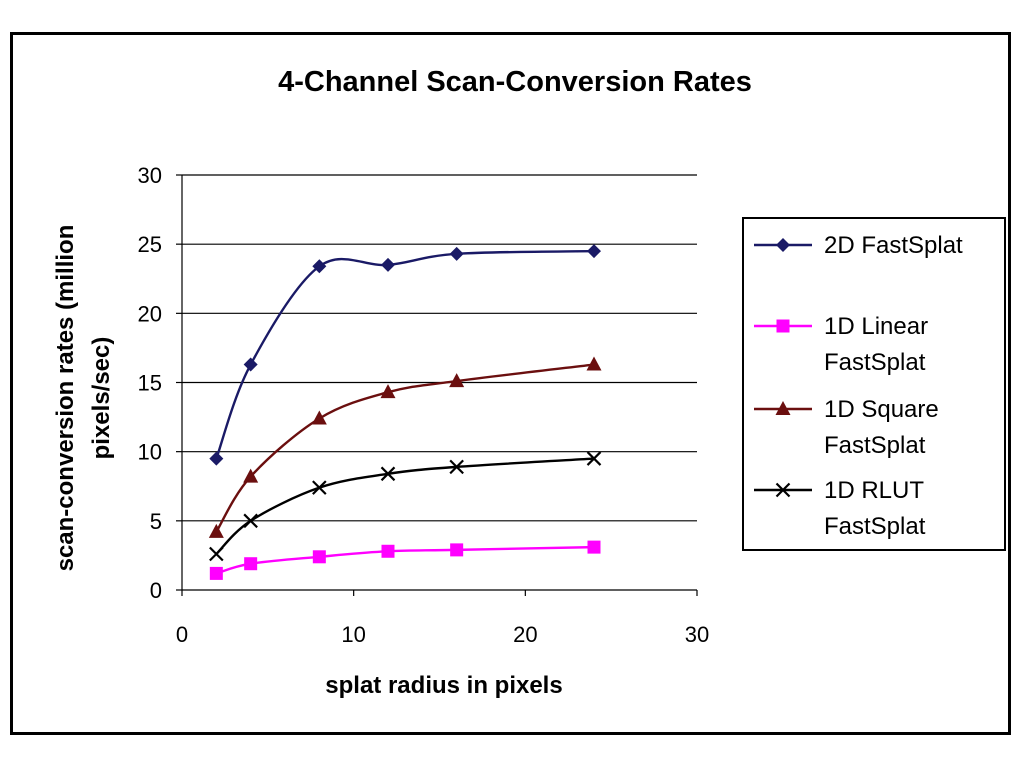 The image size is (1024, 768). Describe the element at coordinates (881, 409) in the screenshot. I see `legend-label: 1D Square` at that location.